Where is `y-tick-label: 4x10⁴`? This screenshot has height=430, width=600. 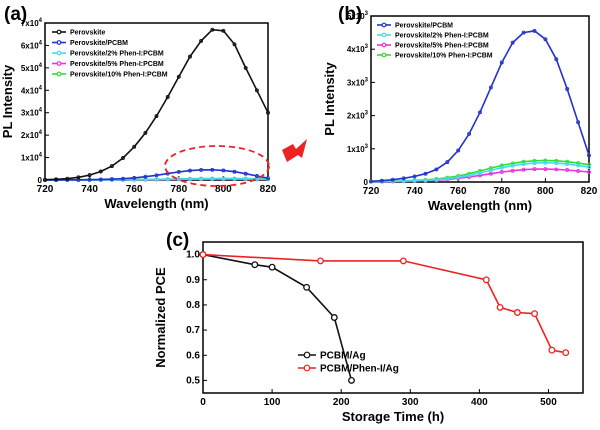 y-tick-label: 4x10⁴ is located at coordinates (32, 90).